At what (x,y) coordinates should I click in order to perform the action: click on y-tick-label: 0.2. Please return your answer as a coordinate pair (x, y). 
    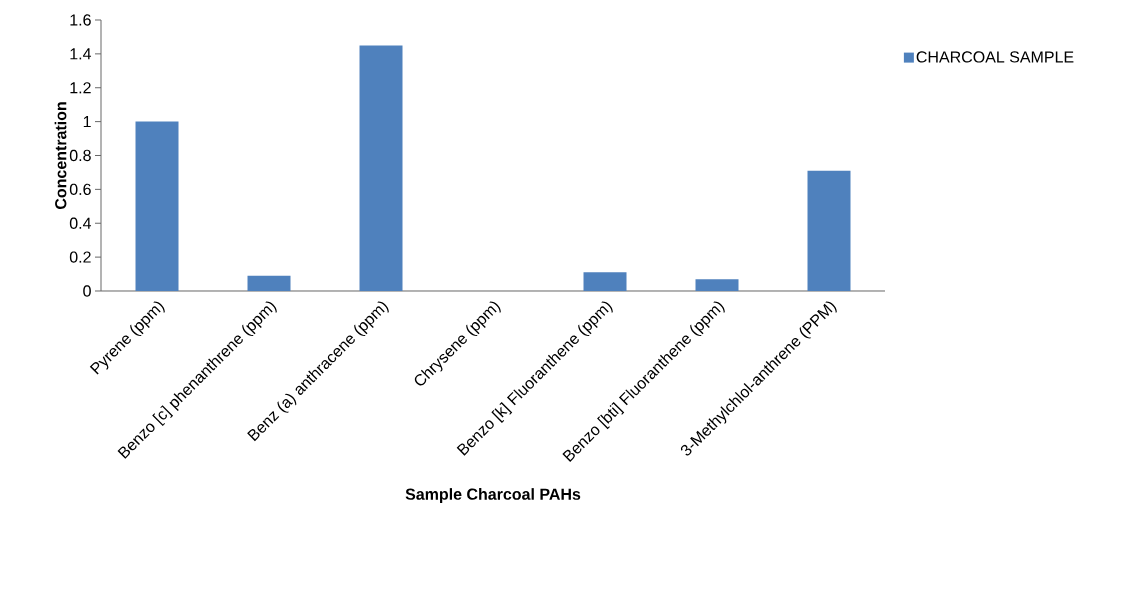
    Looking at the image, I should click on (80, 257).